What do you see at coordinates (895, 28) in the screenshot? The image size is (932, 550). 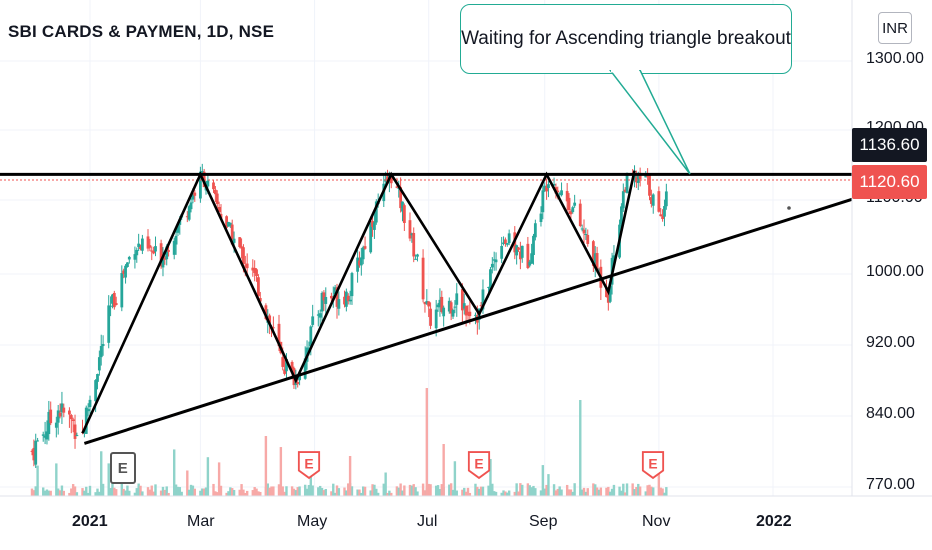 I see `currency-button: INR` at bounding box center [895, 28].